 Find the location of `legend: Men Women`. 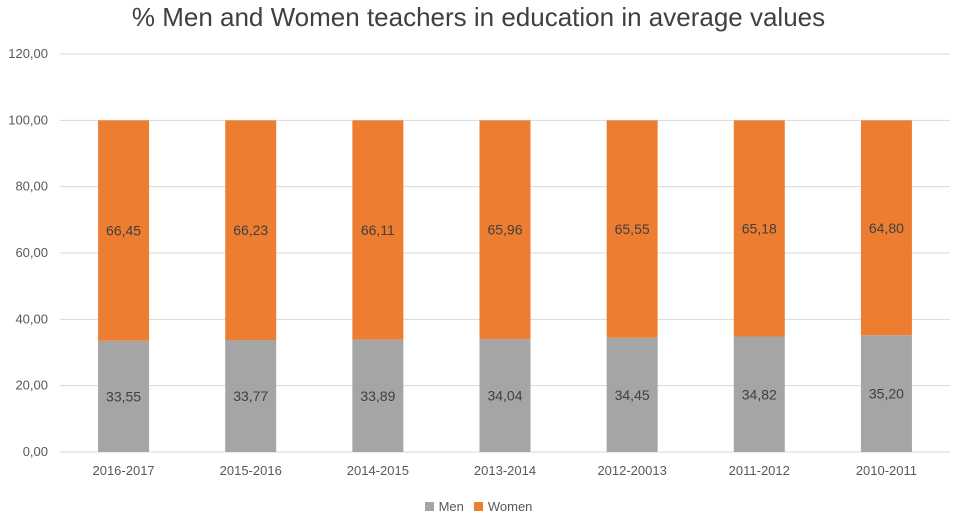

legend: Men Women is located at coordinates (478, 506).